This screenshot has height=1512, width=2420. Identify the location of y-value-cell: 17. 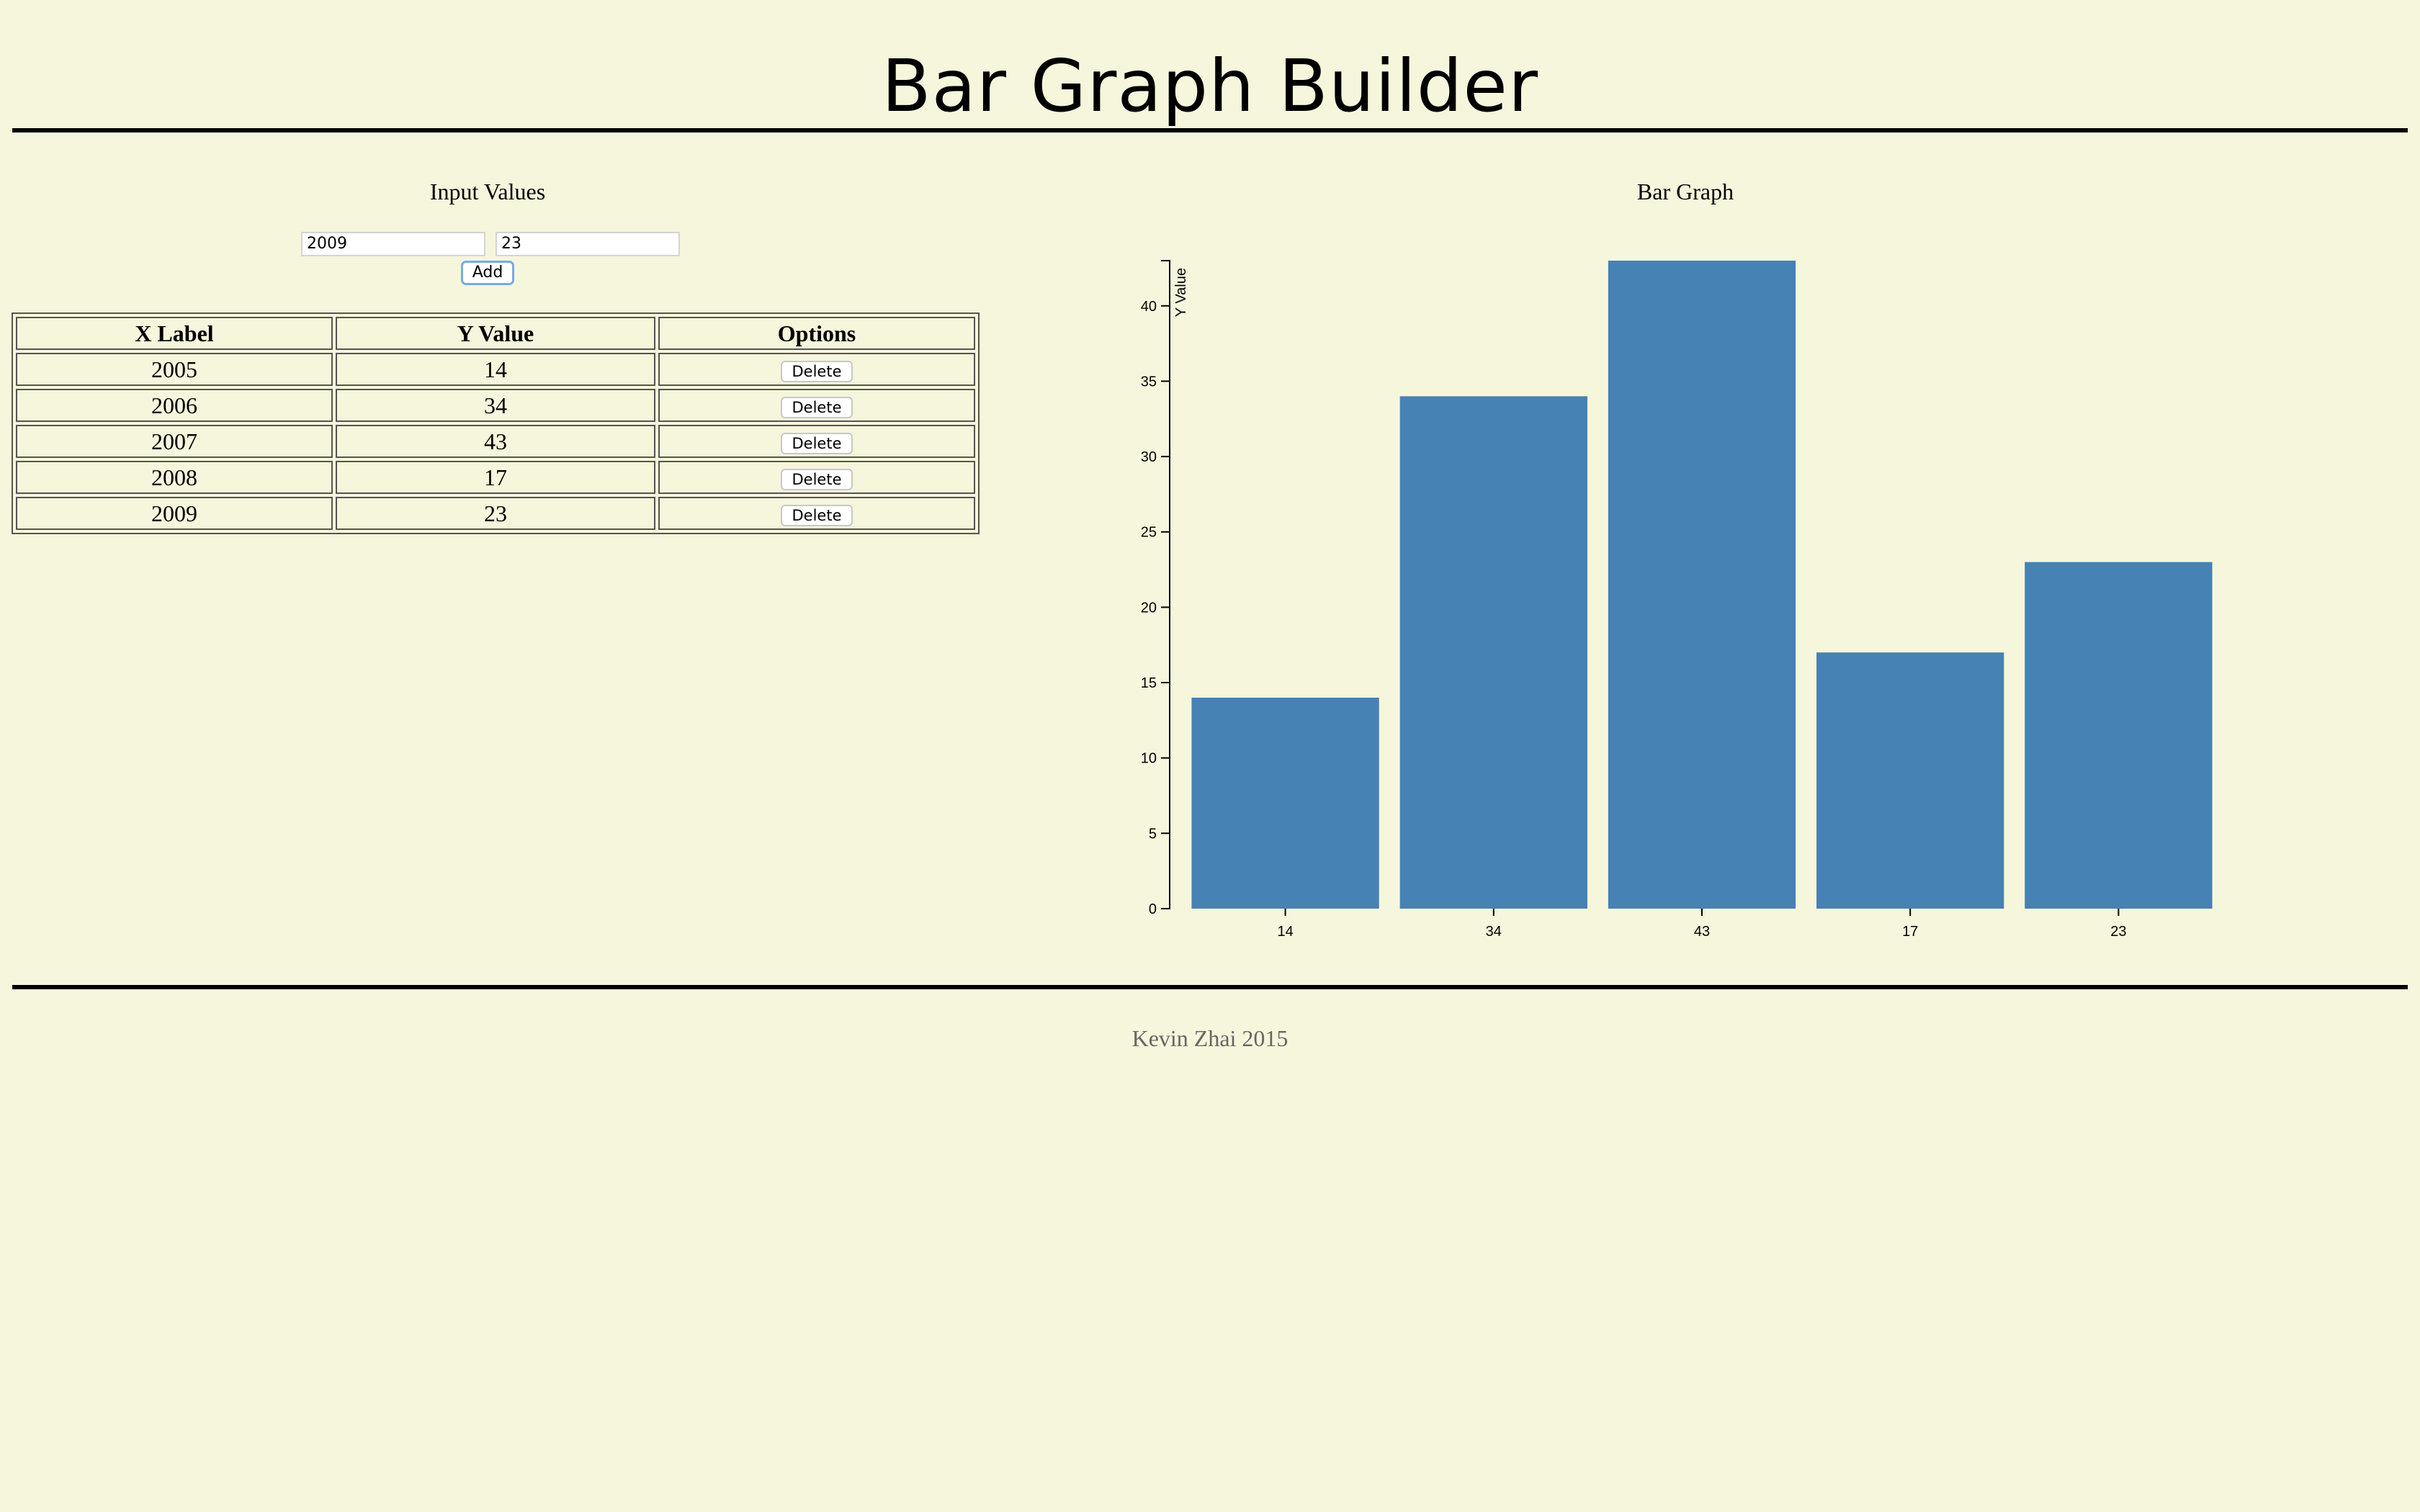
(496, 477).